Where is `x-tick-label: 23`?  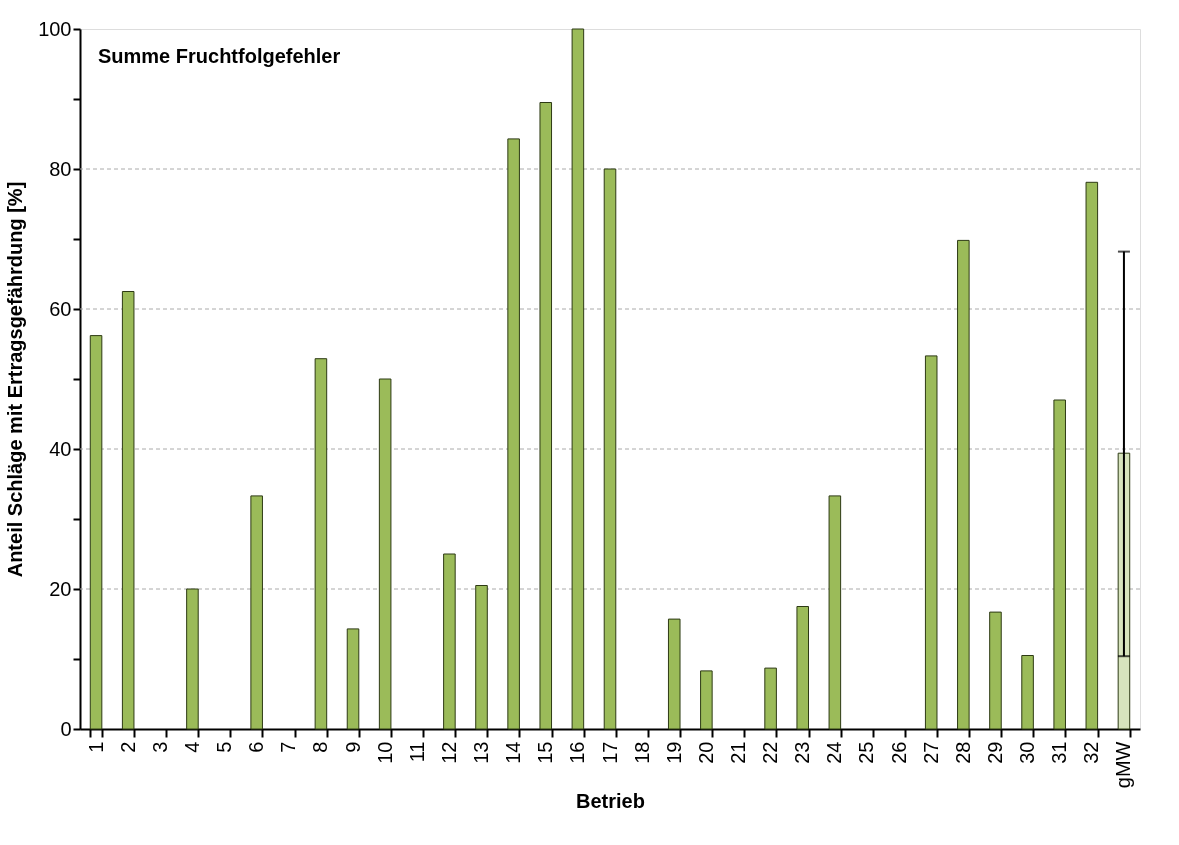 x-tick-label: 23 is located at coordinates (802, 752).